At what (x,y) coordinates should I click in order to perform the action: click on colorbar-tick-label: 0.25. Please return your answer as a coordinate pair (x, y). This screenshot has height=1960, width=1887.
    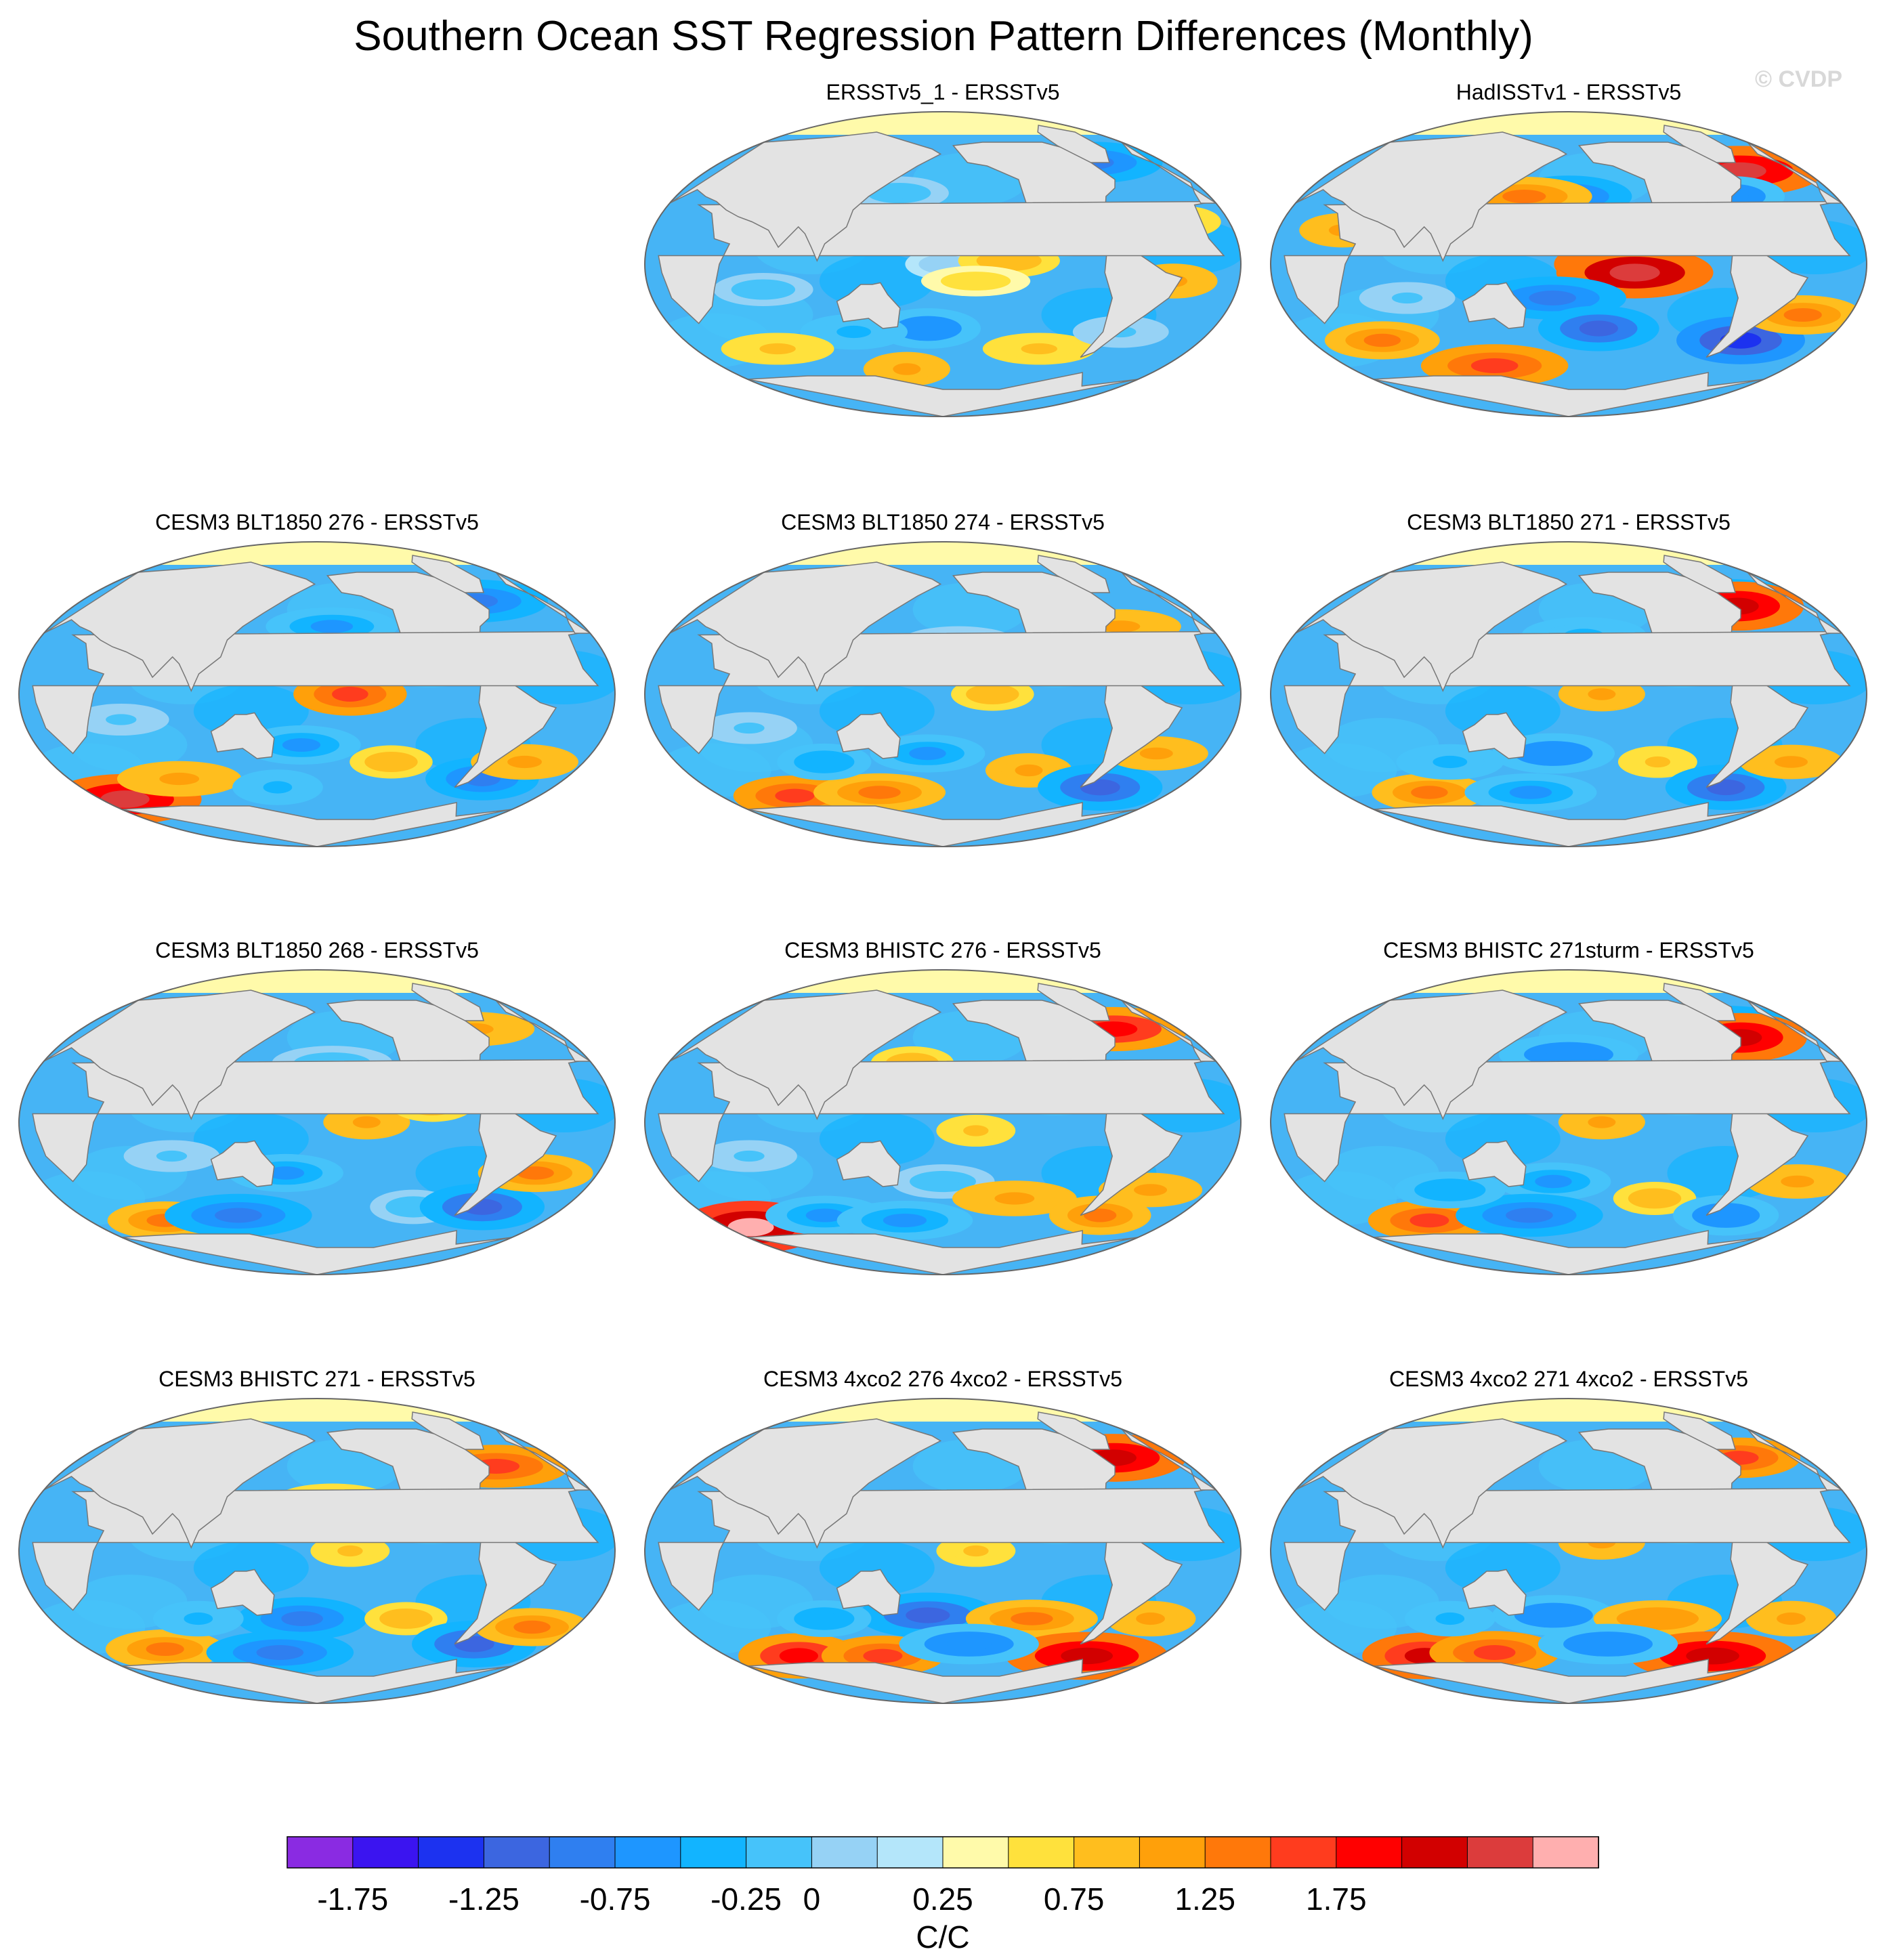
    Looking at the image, I should click on (942, 1899).